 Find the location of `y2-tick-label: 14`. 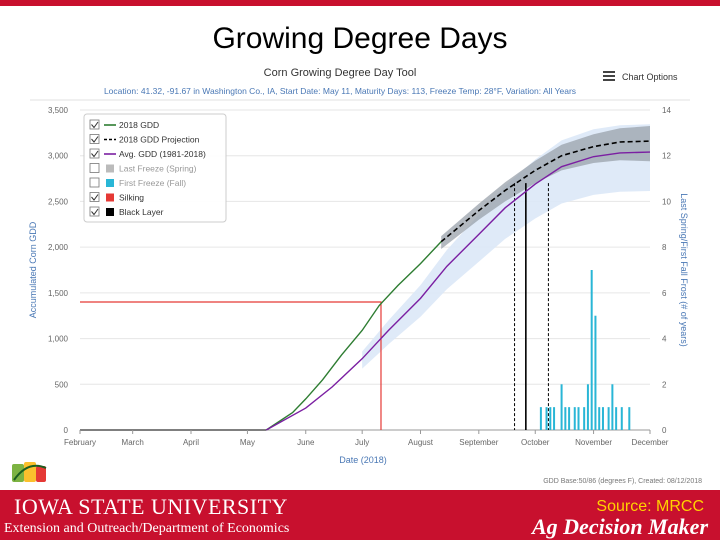

y2-tick-label: 14 is located at coordinates (666, 110).